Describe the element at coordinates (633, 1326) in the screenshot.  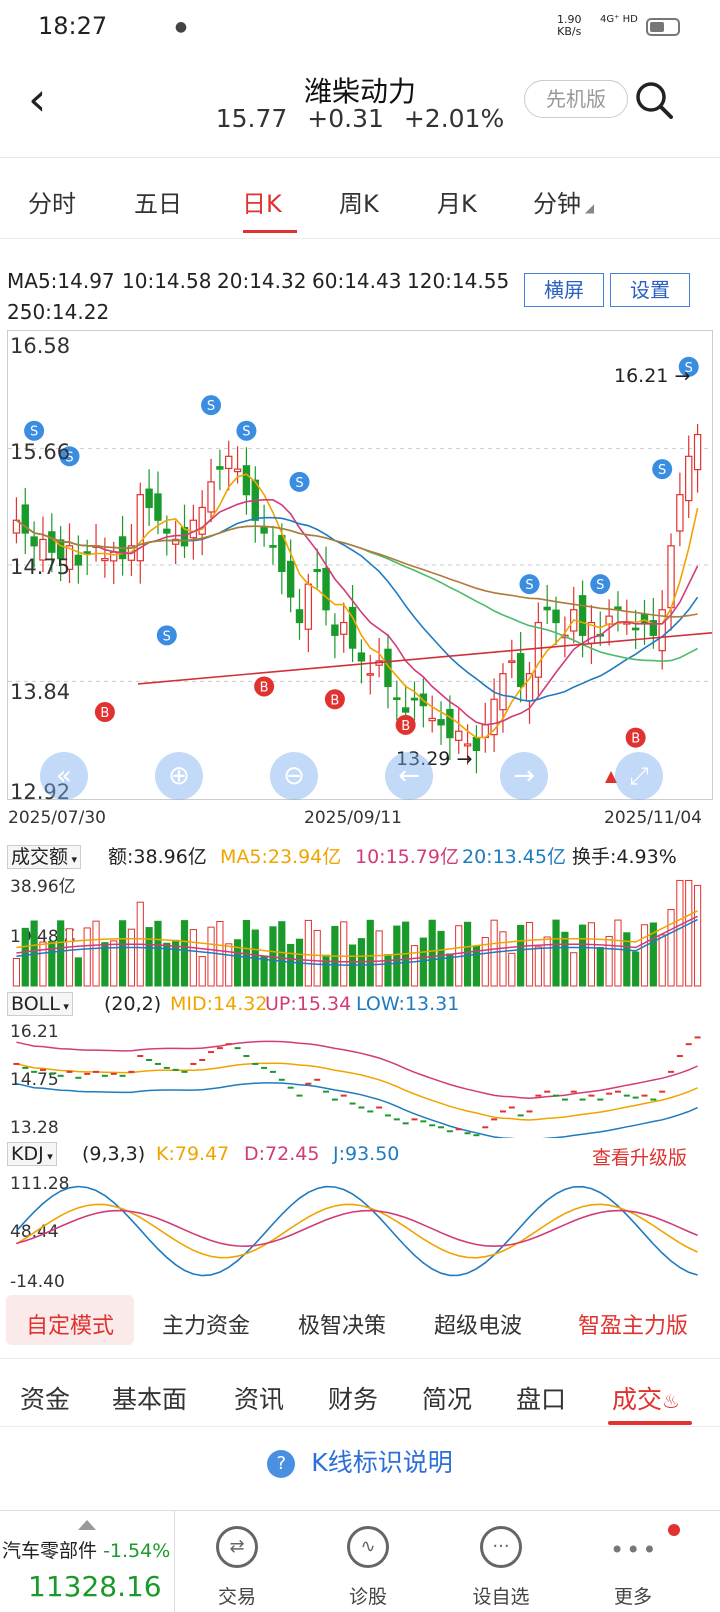
I see `mode-zhiying: 智盈主力版` at that location.